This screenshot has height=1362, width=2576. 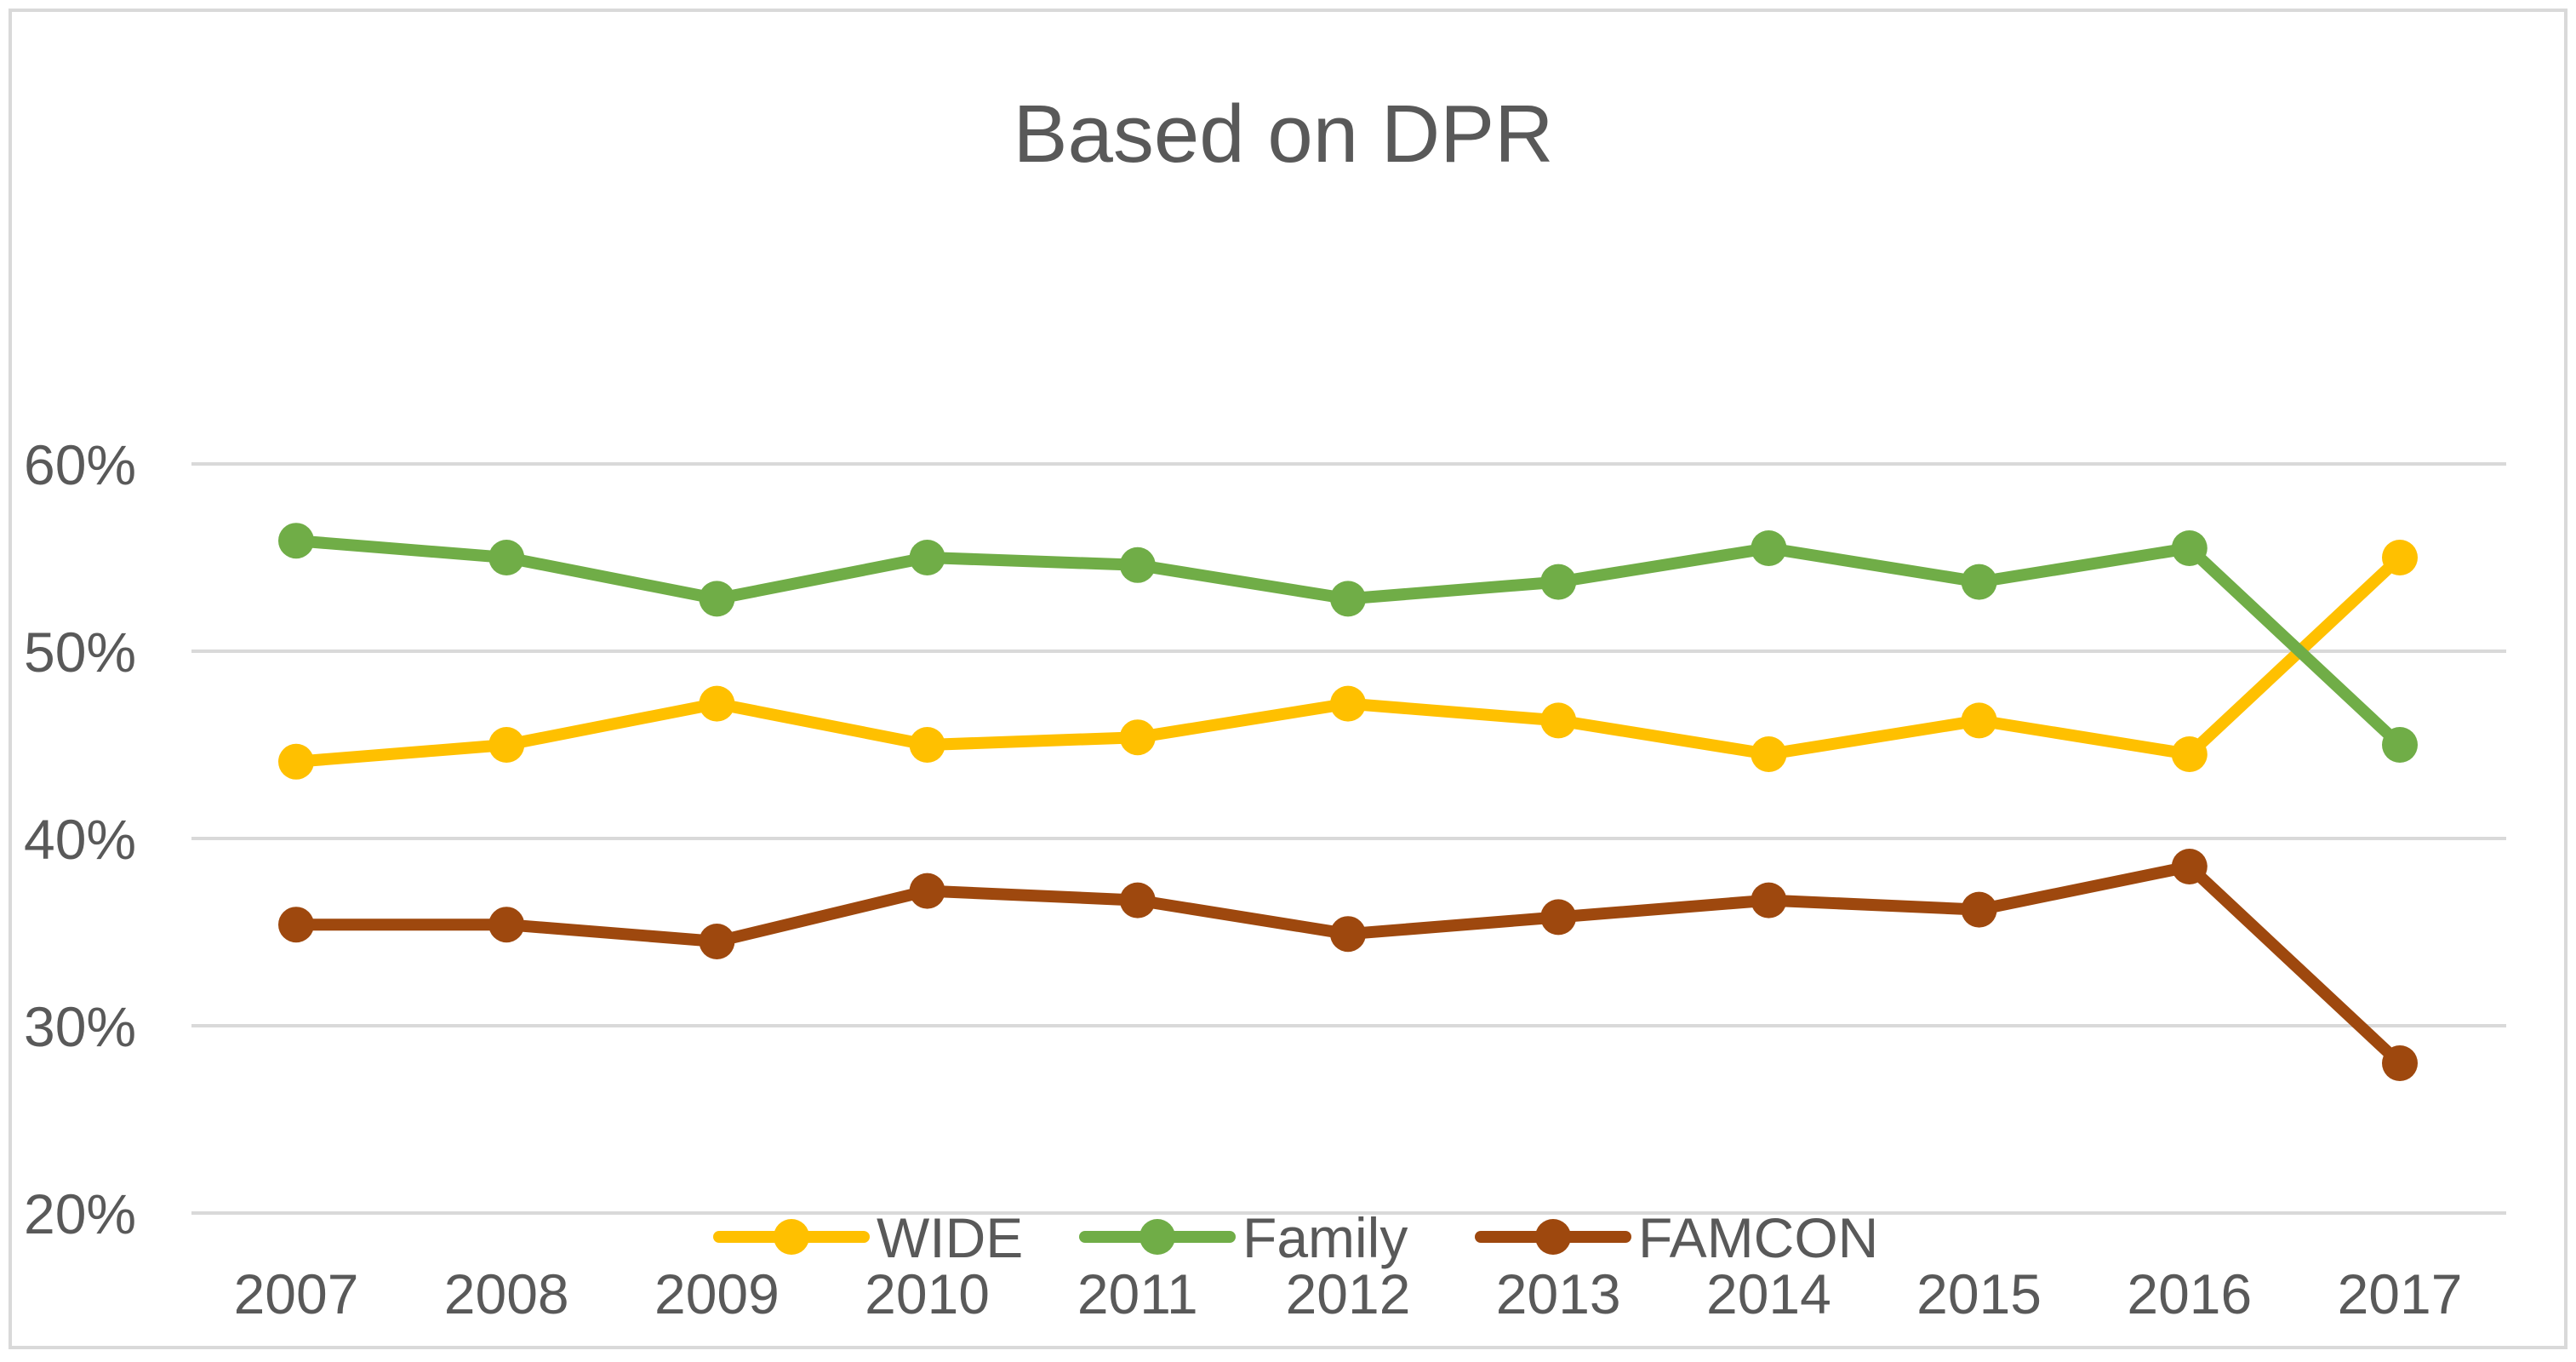 I want to click on legend-item-family: Family, so click(x=1243, y=1237).